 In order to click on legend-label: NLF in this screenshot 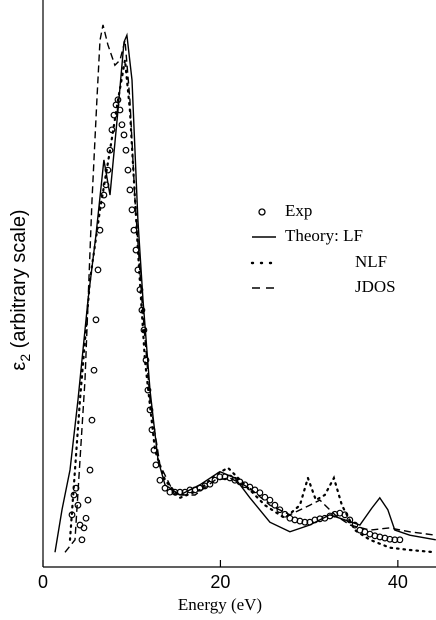, I will do `click(371, 261)`.